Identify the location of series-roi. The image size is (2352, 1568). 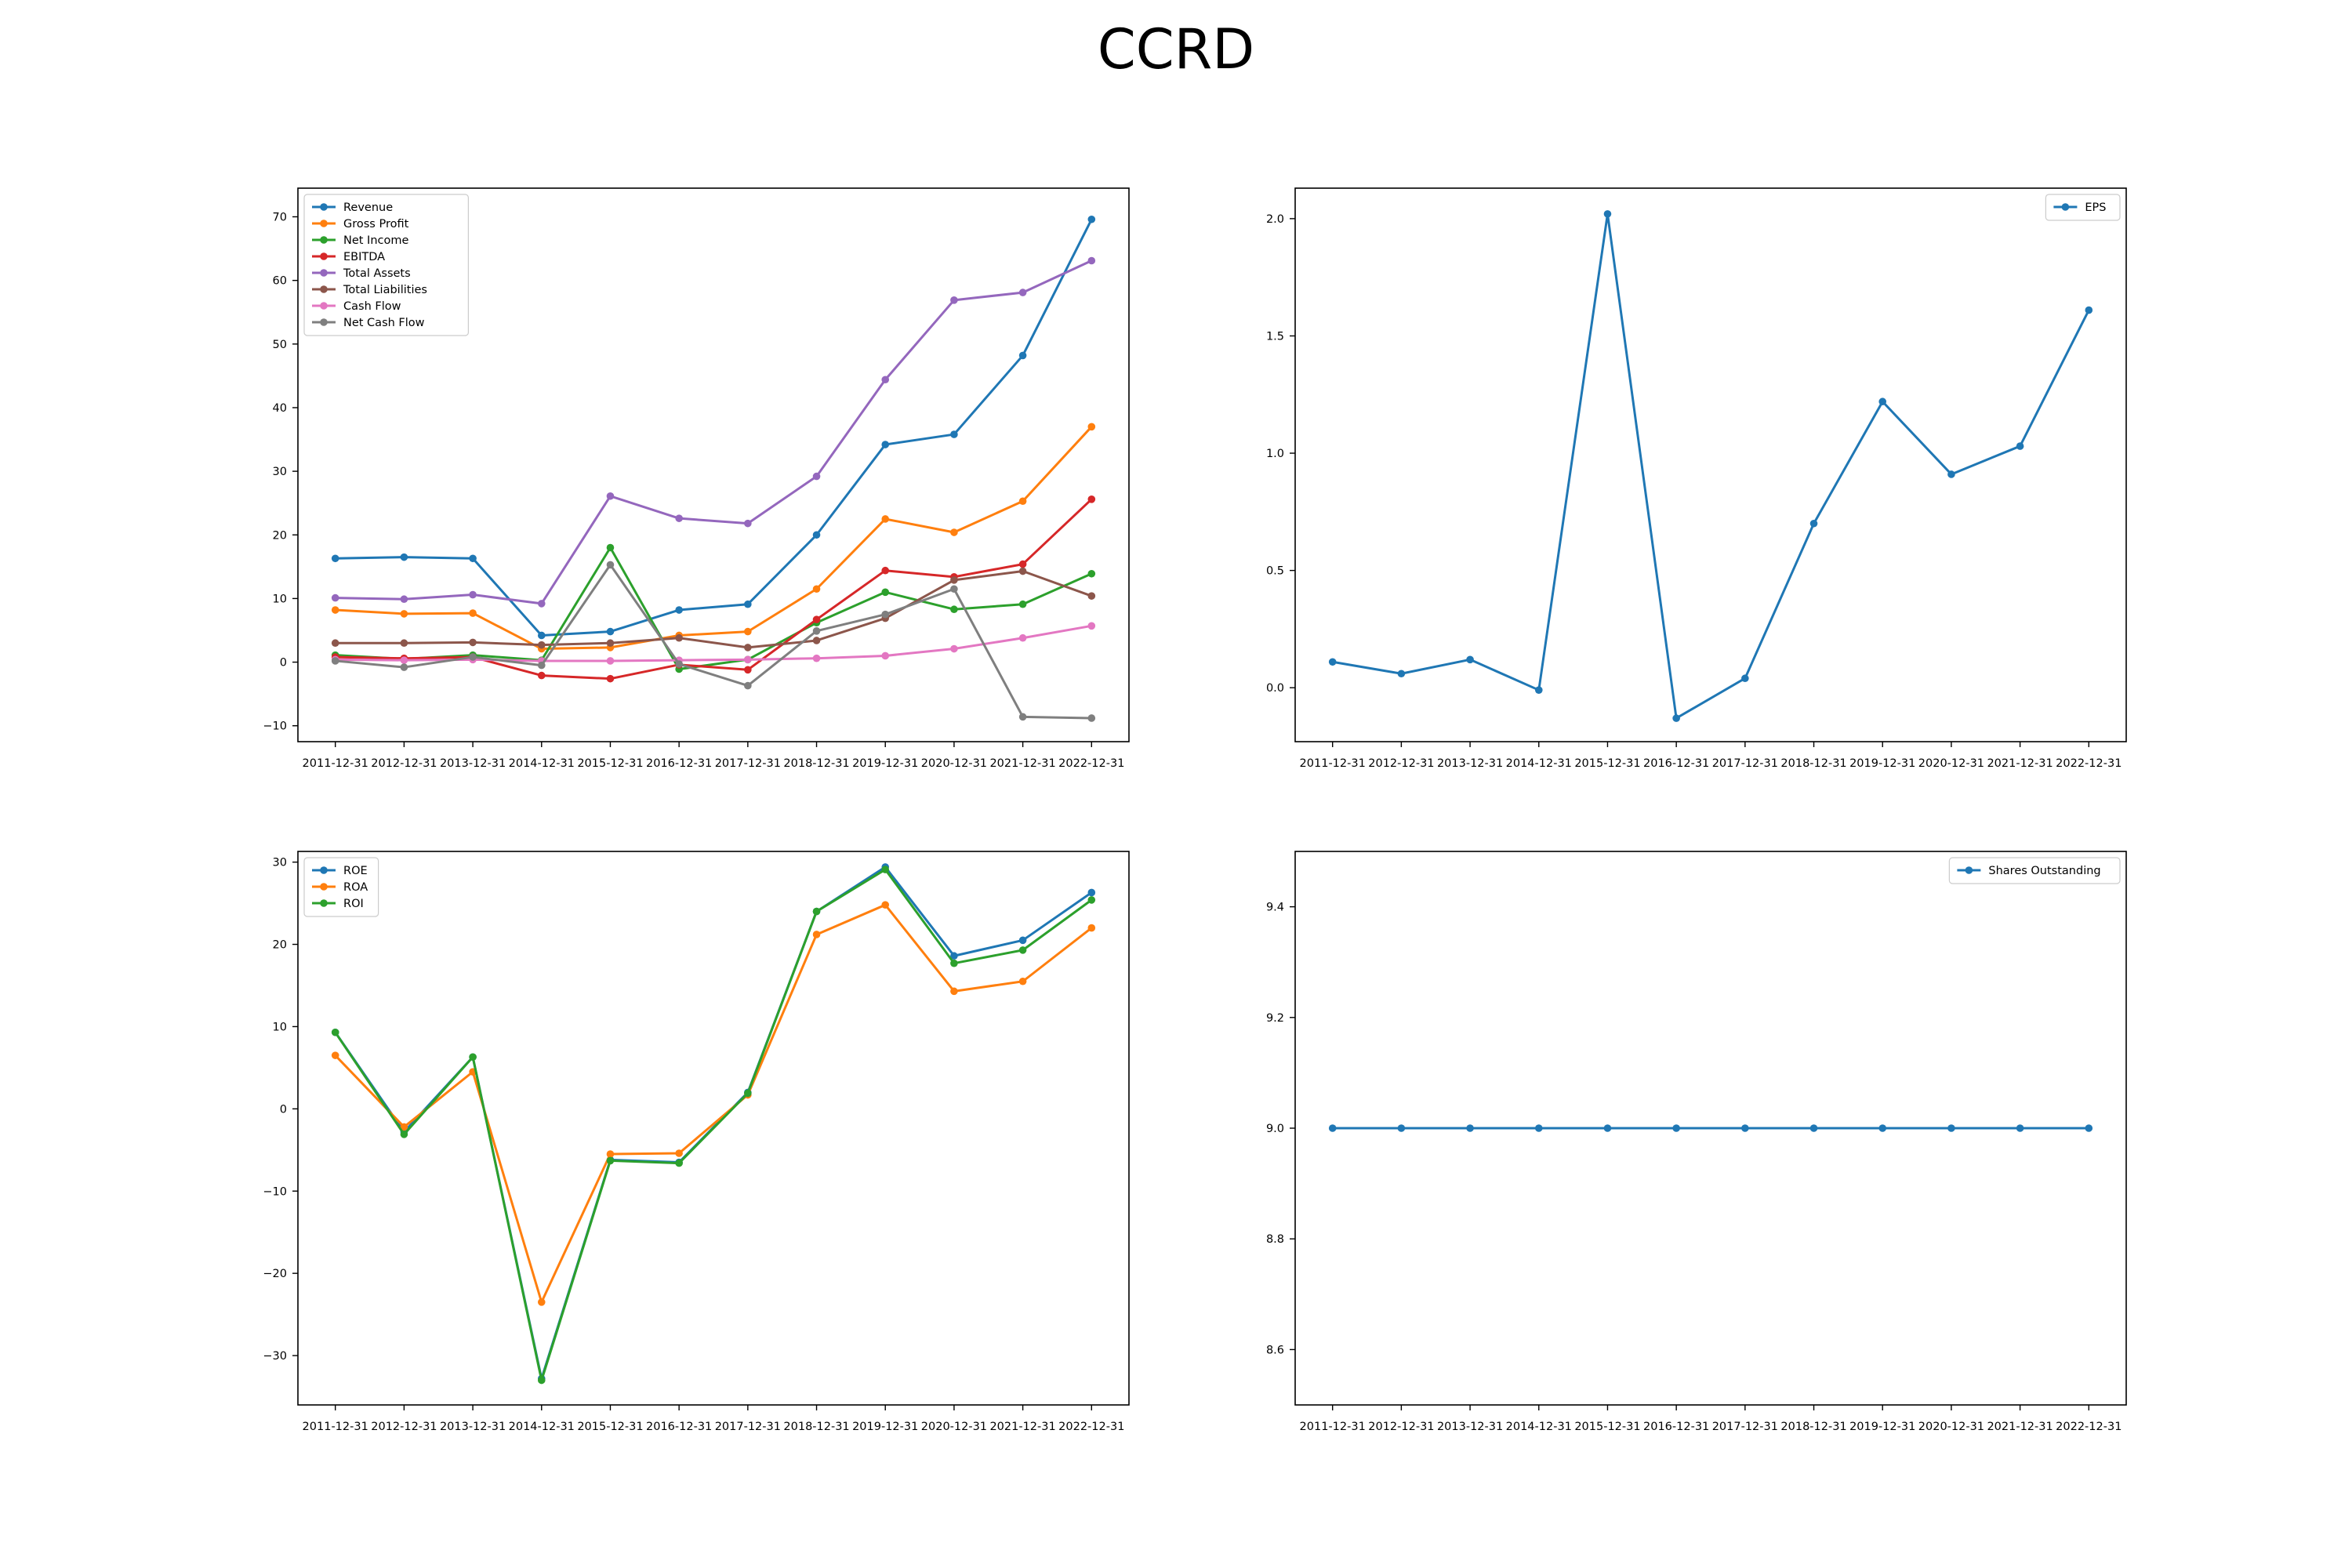
(713, 1125).